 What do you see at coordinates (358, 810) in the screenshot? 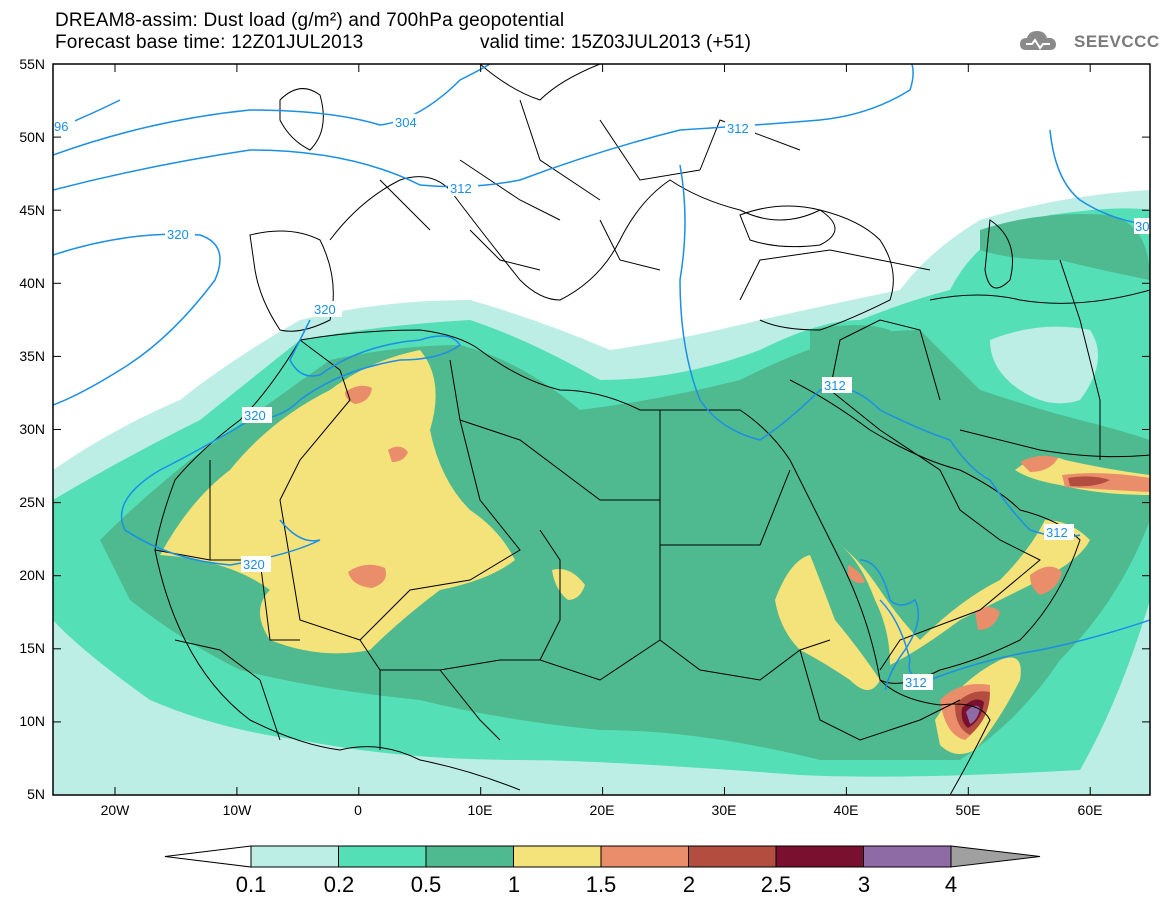
I see `lon-label: 0` at bounding box center [358, 810].